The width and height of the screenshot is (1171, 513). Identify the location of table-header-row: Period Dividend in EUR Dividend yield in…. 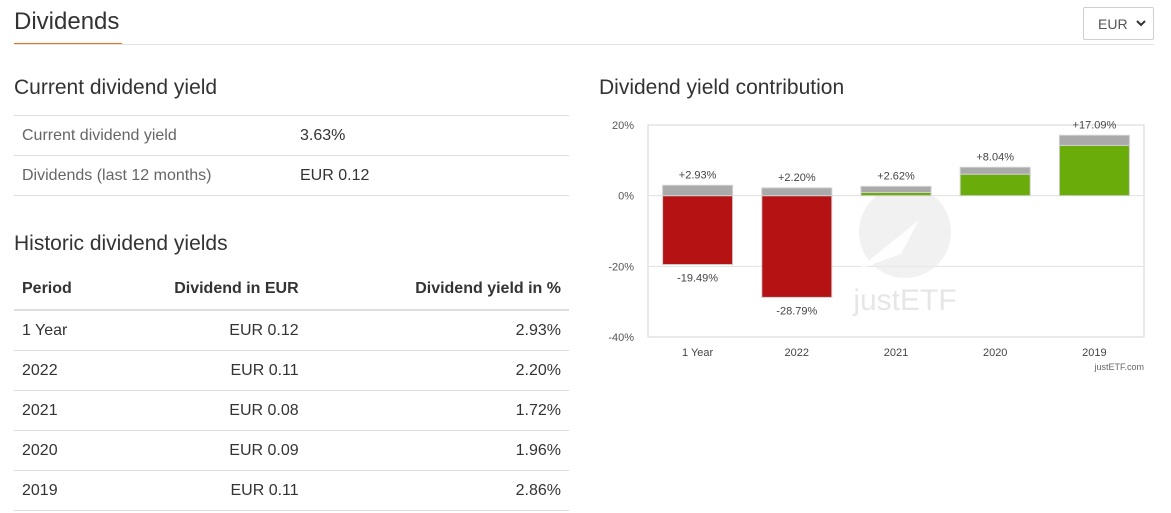
(291, 289).